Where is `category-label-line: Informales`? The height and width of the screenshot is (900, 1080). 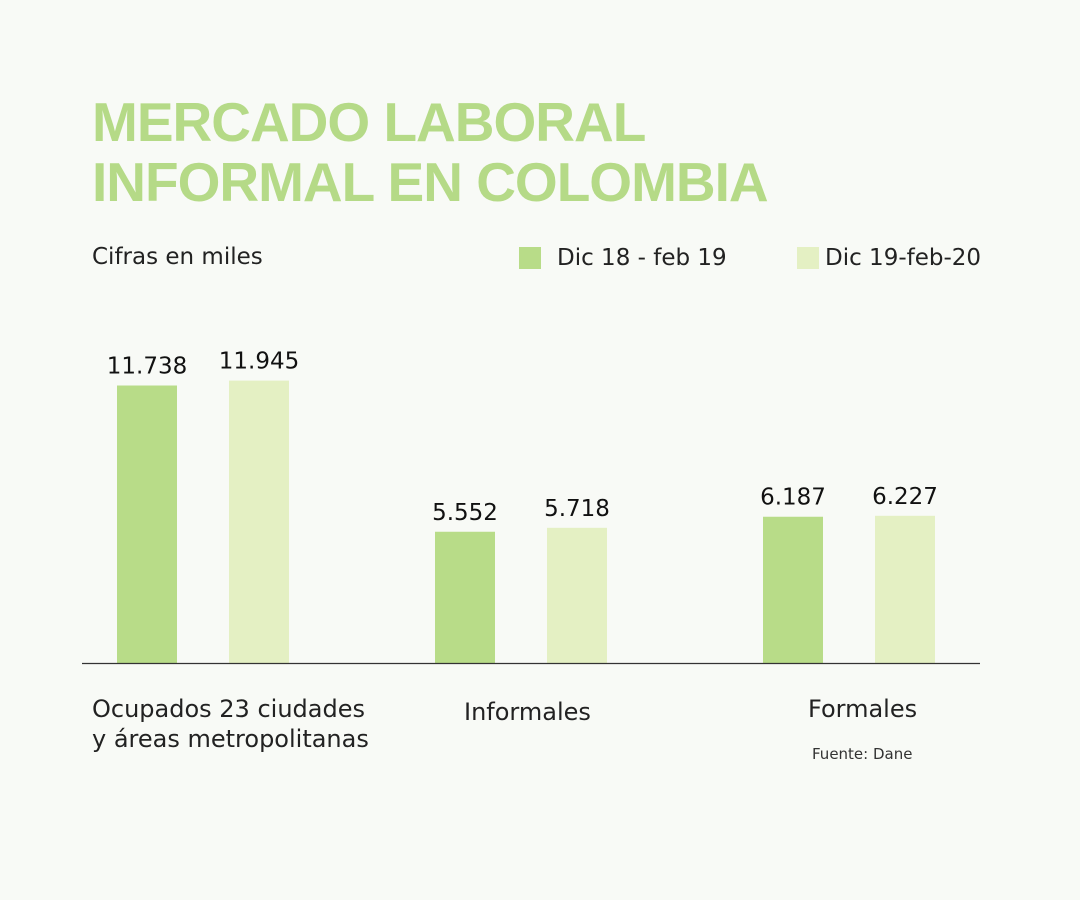 category-label-line: Informales is located at coordinates (527, 712).